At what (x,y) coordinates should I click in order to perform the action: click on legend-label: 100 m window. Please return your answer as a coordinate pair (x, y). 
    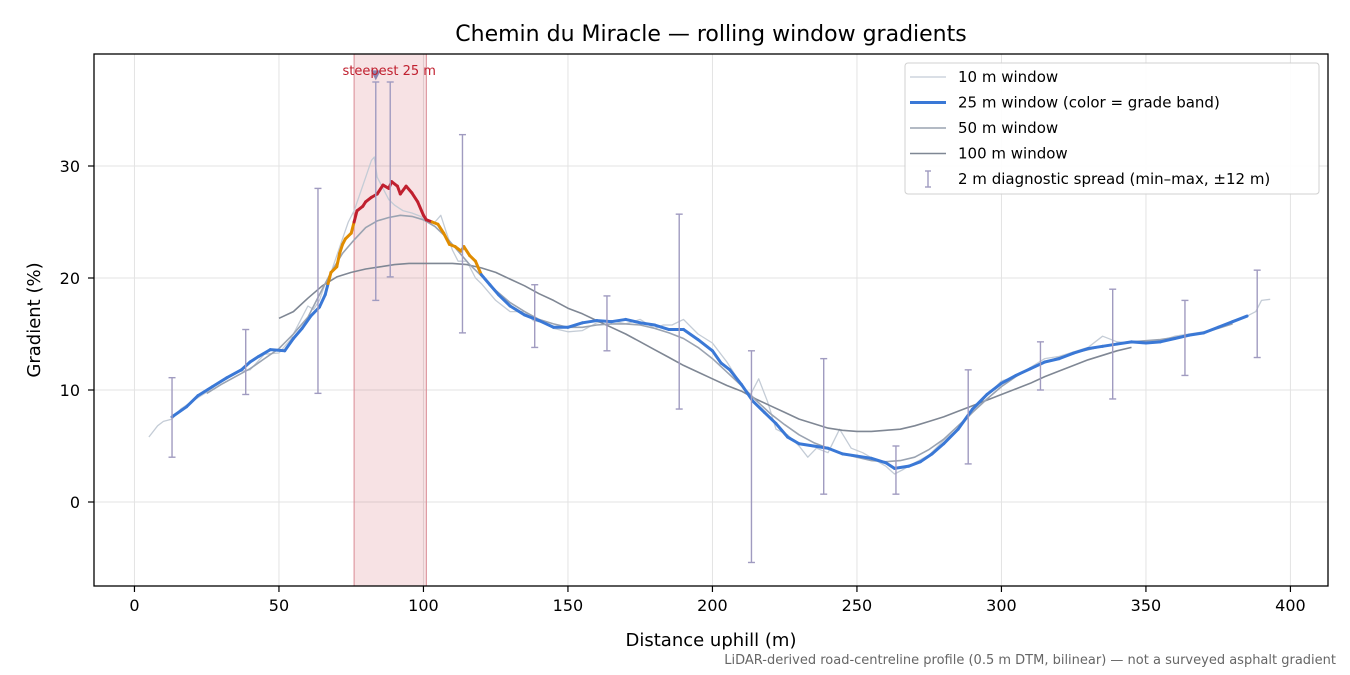
    Looking at the image, I should click on (1013, 154).